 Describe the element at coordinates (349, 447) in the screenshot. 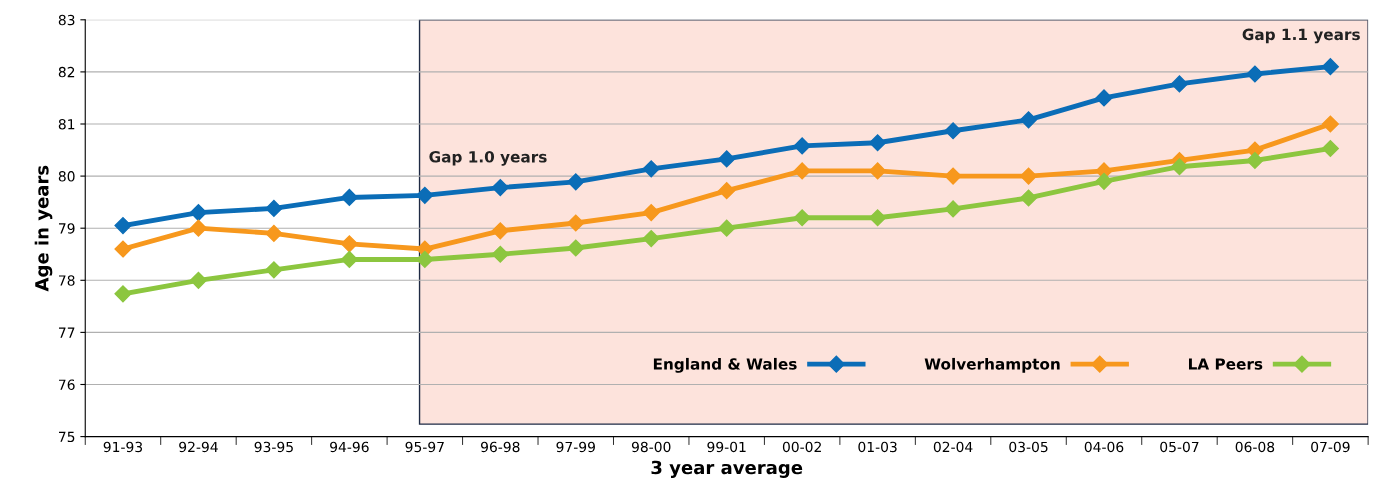

I see `x-tick-label: 94-96` at that location.